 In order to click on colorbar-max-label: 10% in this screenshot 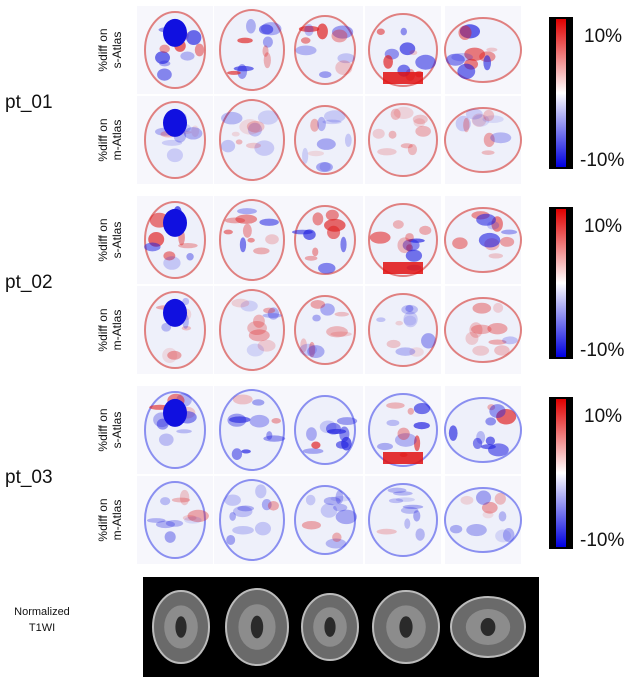, I will do `click(603, 226)`.